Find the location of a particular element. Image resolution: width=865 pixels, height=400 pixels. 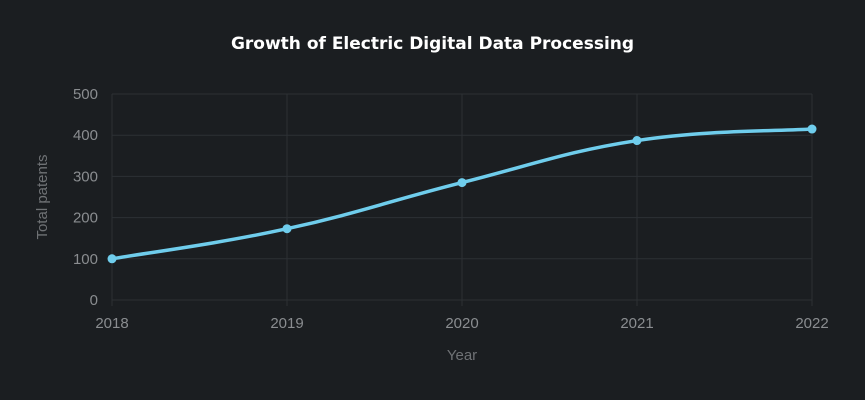

y-tick-label: 100 is located at coordinates (85, 259).